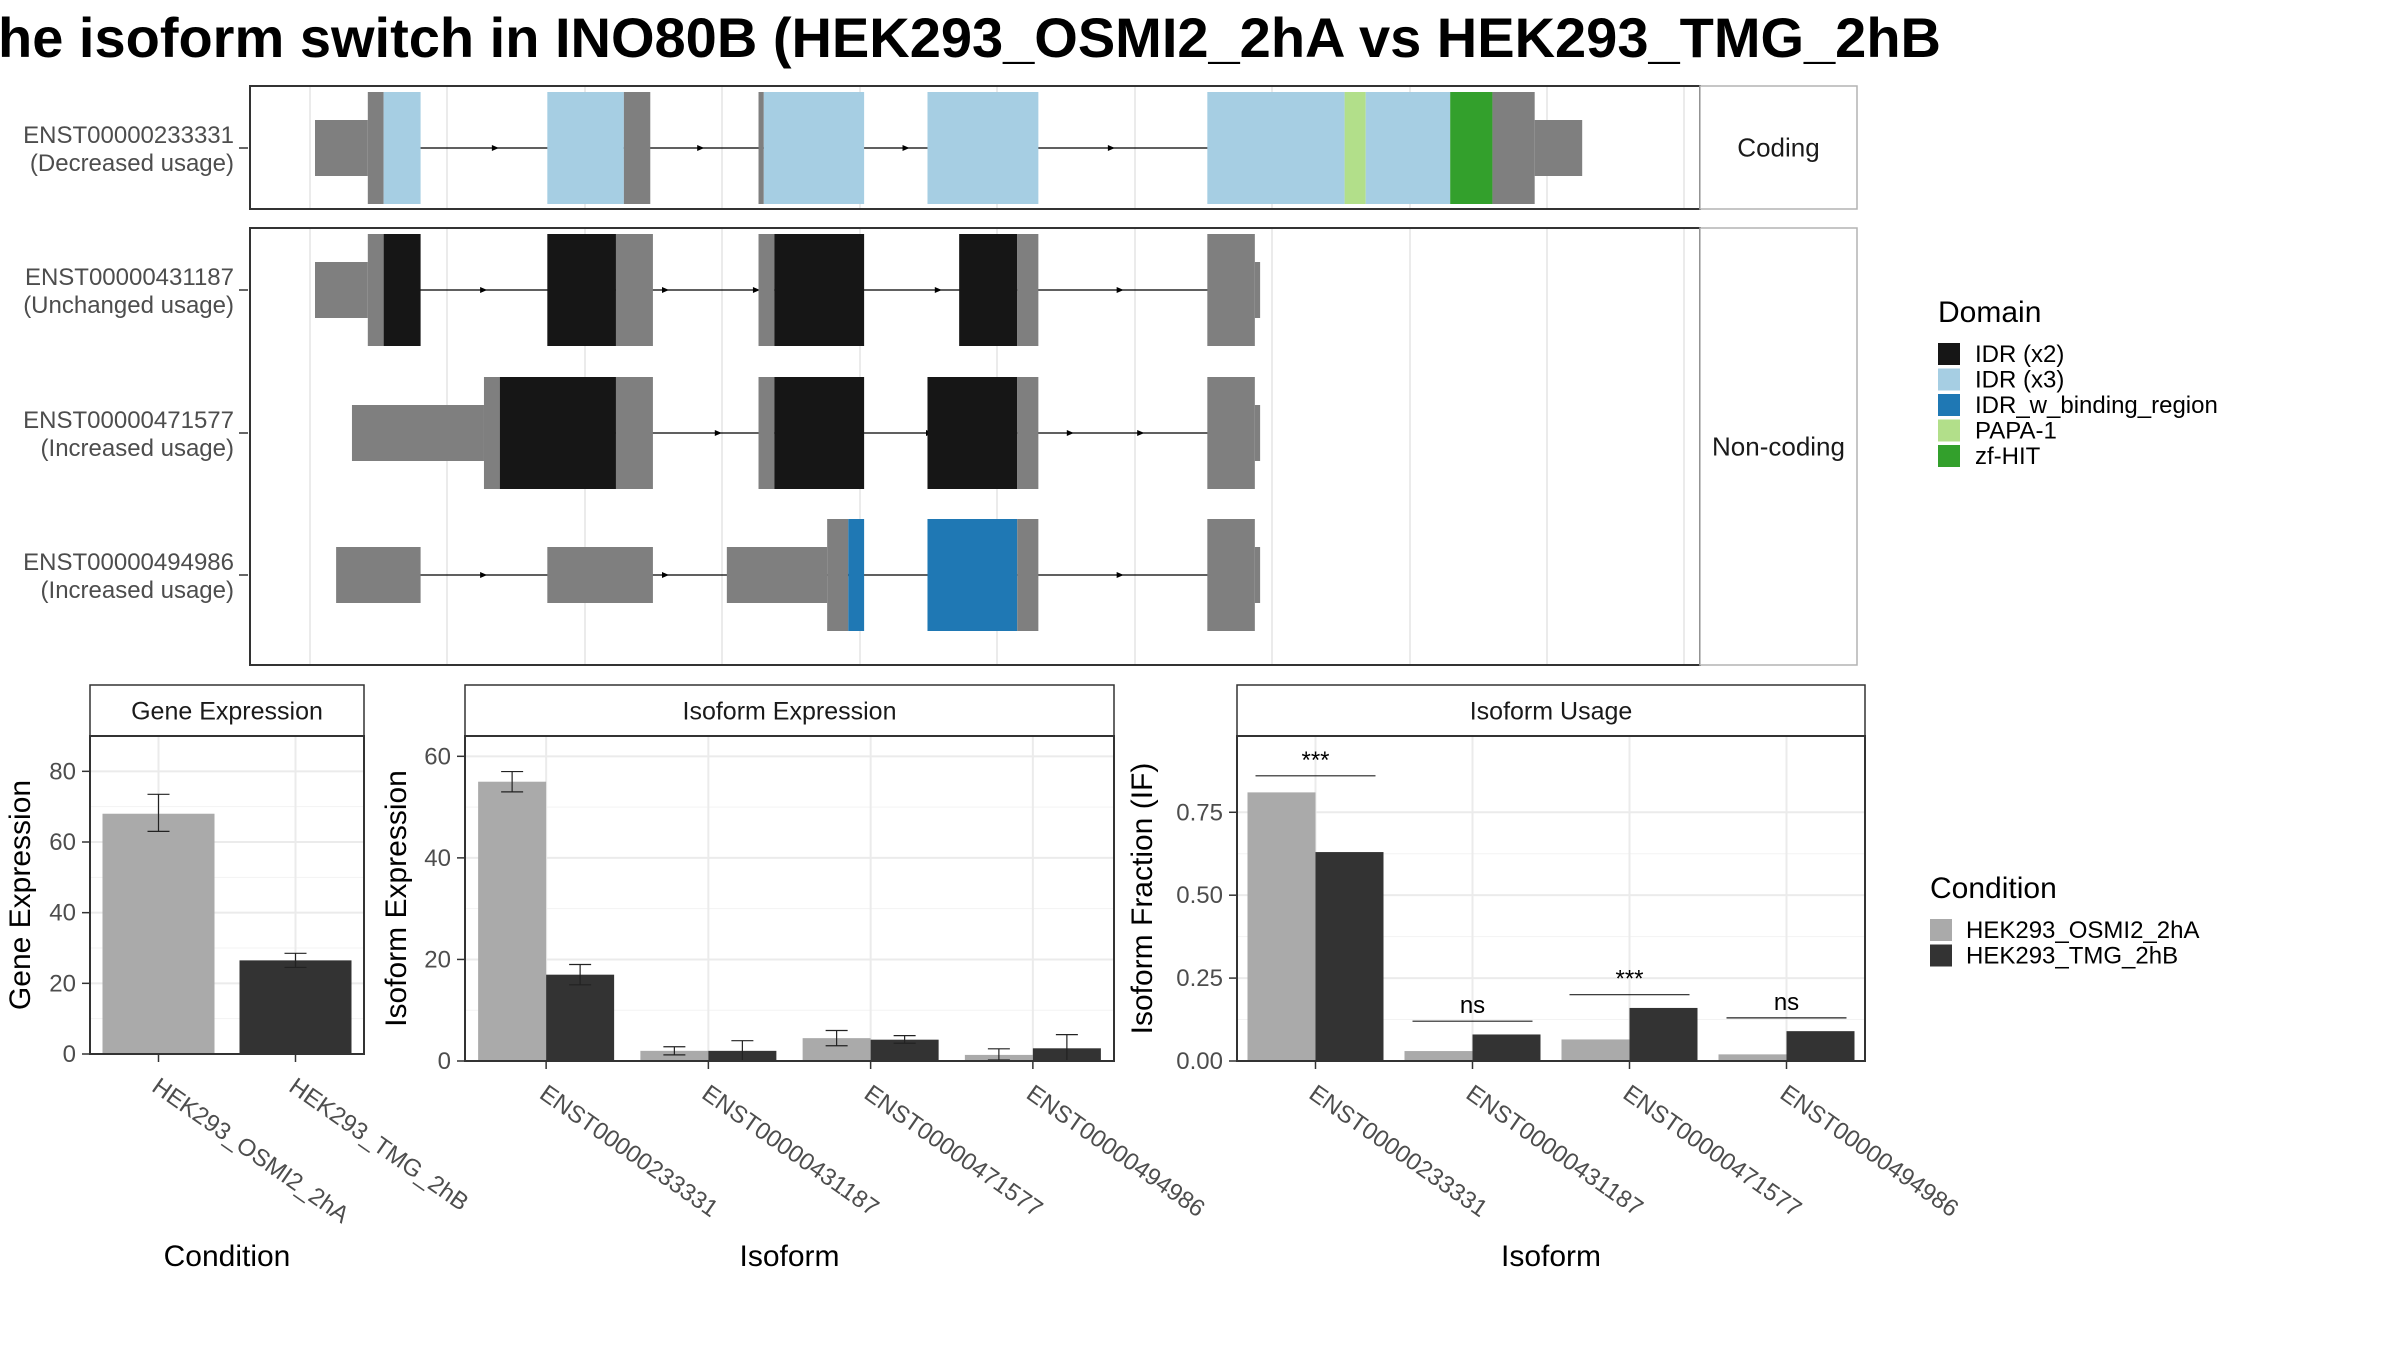  What do you see at coordinates (1355, 148) in the screenshot?
I see `exon-block-papa1` at bounding box center [1355, 148].